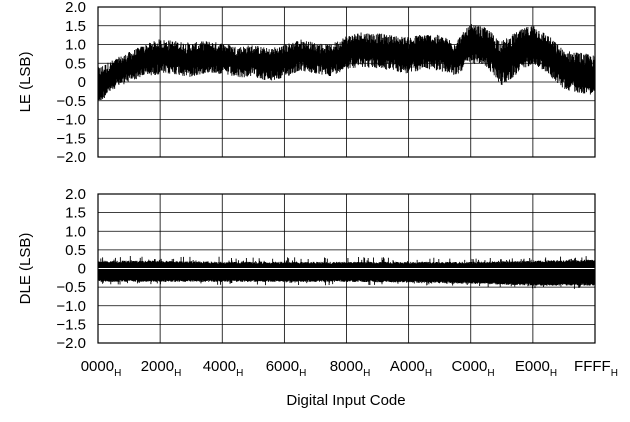  Describe the element at coordinates (71, 101) in the screenshot. I see `le-y-tick-label: −0.5` at that location.